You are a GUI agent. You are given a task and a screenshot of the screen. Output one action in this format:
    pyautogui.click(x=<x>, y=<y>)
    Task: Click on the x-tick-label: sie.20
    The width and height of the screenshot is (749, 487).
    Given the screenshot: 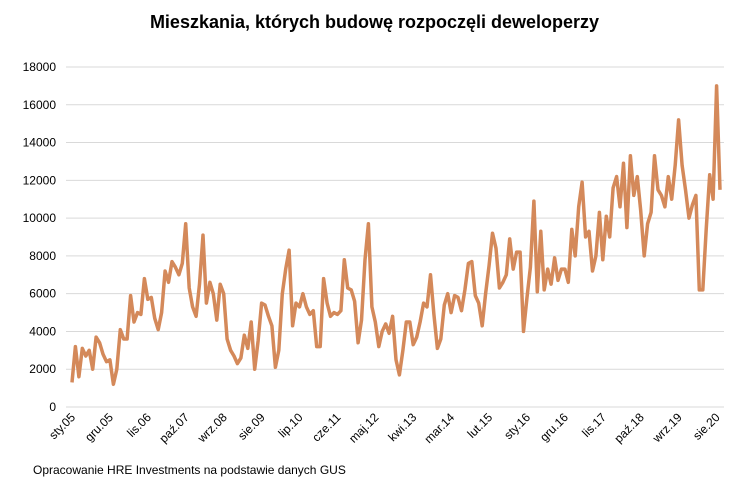 What is the action you would take?
    pyautogui.click(x=706, y=426)
    